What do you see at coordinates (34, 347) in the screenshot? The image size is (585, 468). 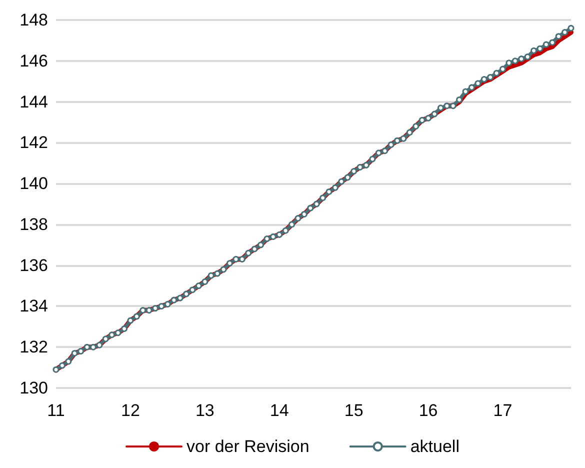 I see `y-tick-label: 132` at bounding box center [34, 347].